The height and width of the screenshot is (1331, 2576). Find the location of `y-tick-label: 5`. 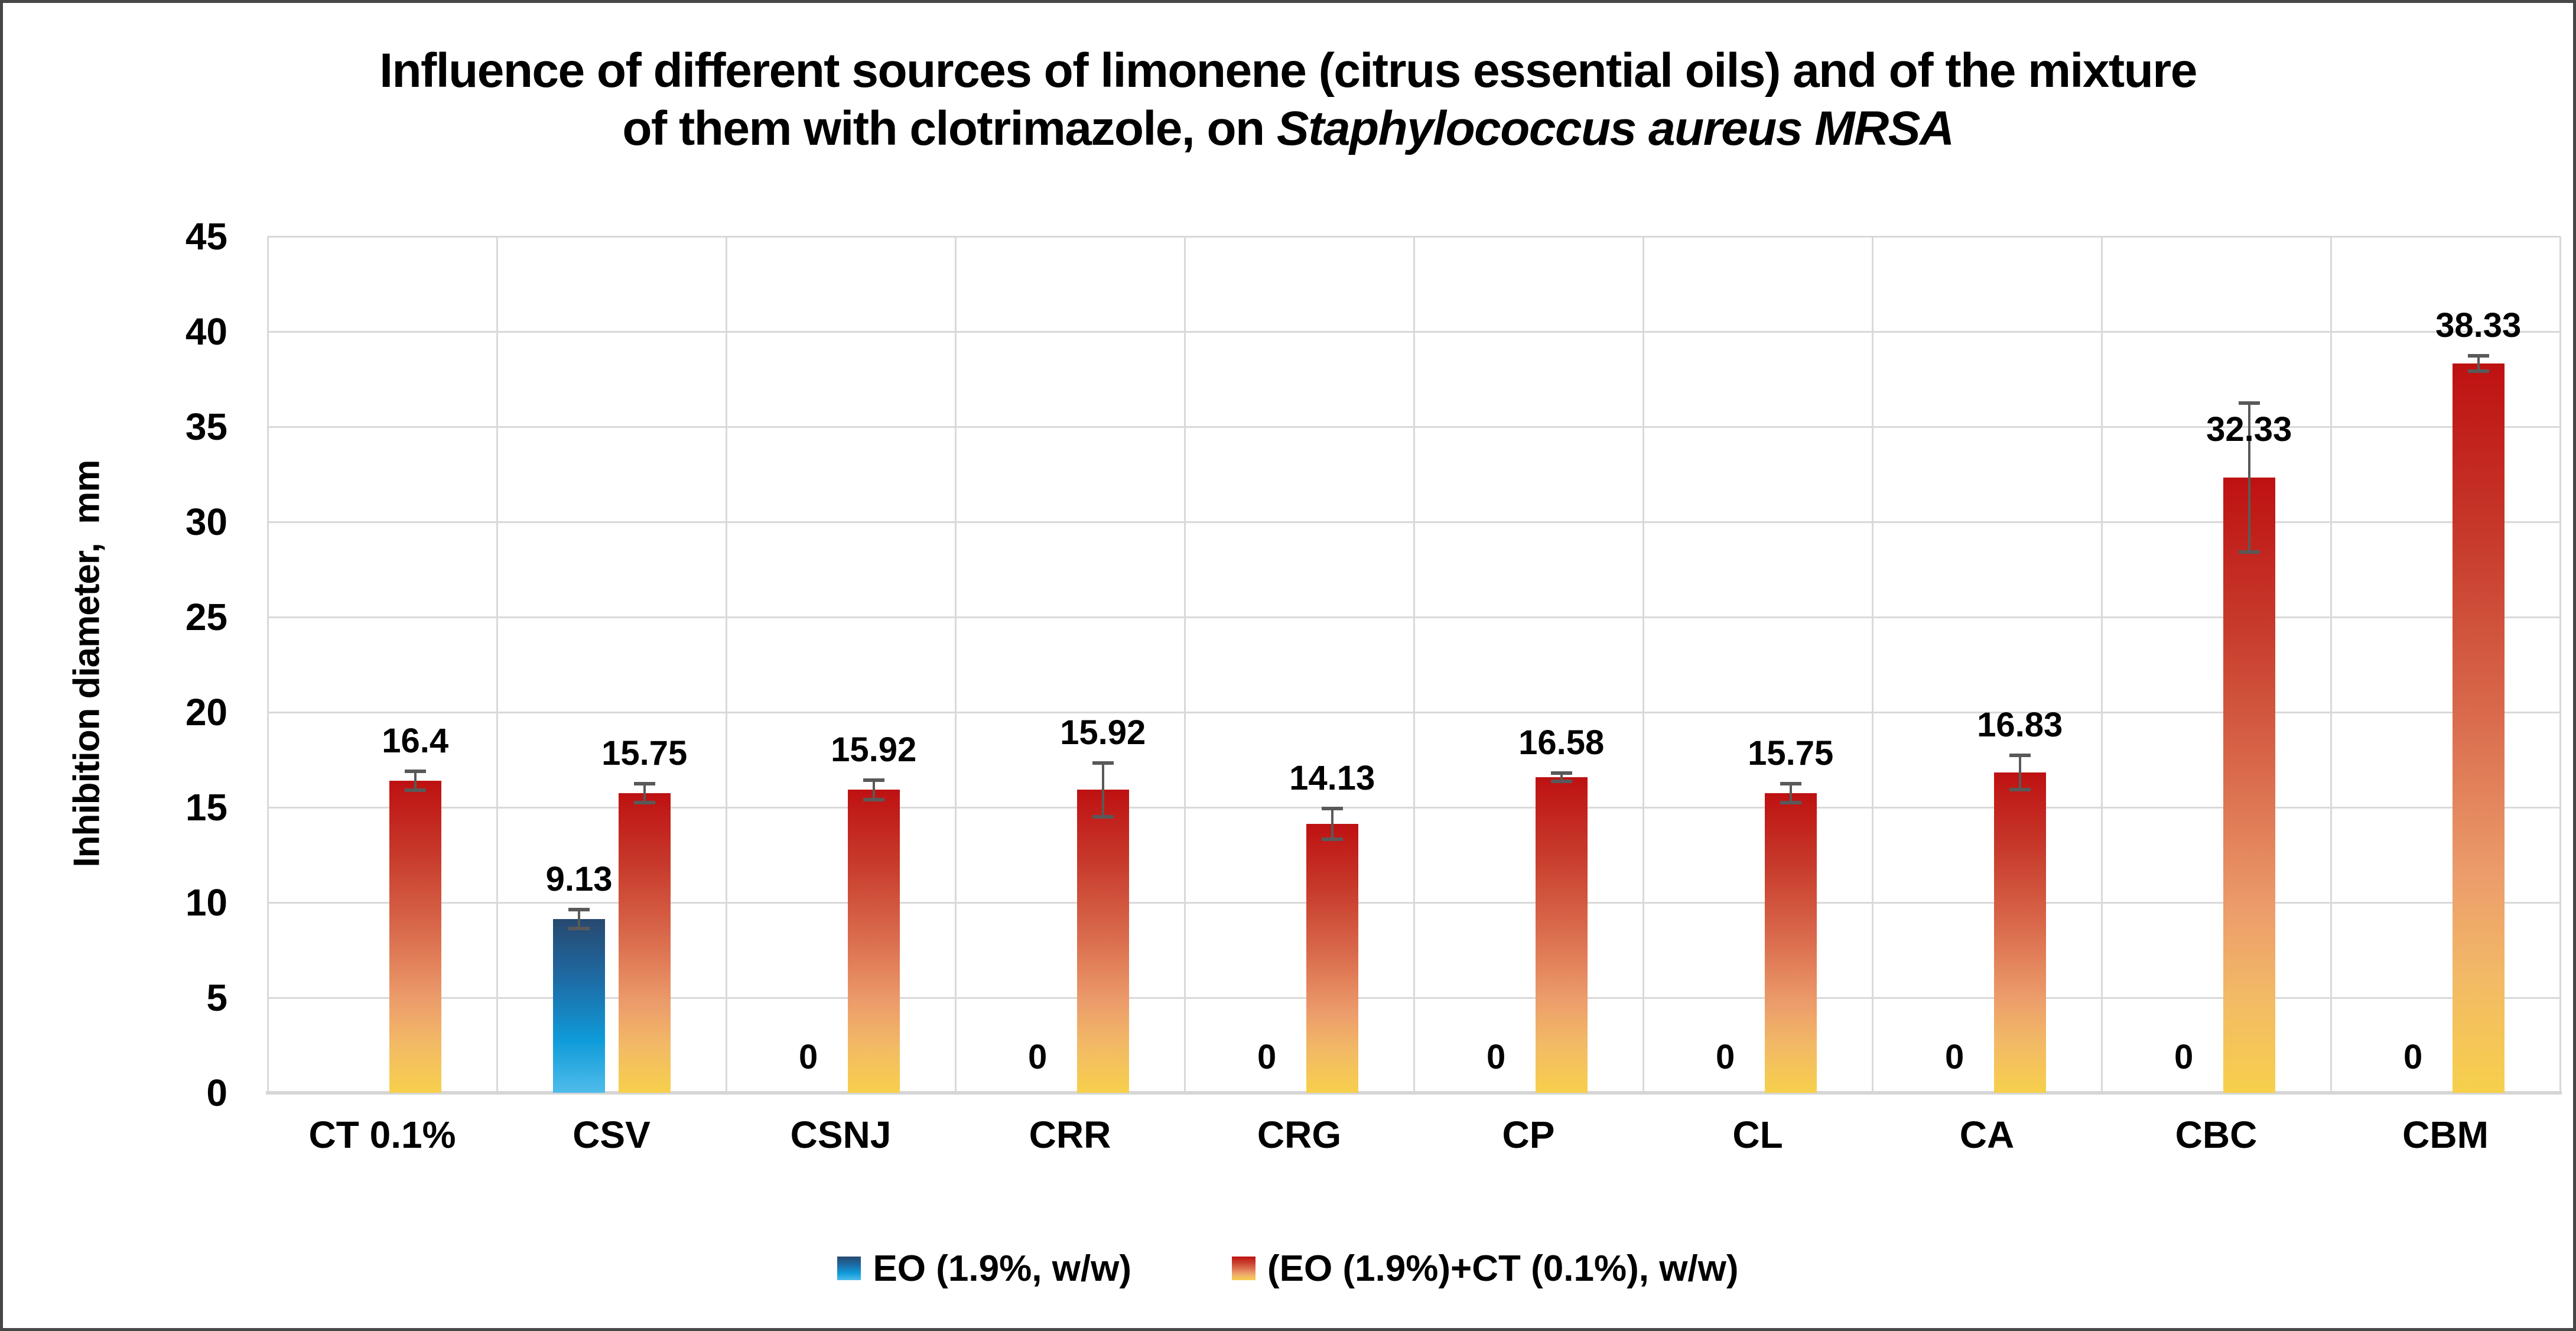

y-tick-label: 5 is located at coordinates (217, 997).